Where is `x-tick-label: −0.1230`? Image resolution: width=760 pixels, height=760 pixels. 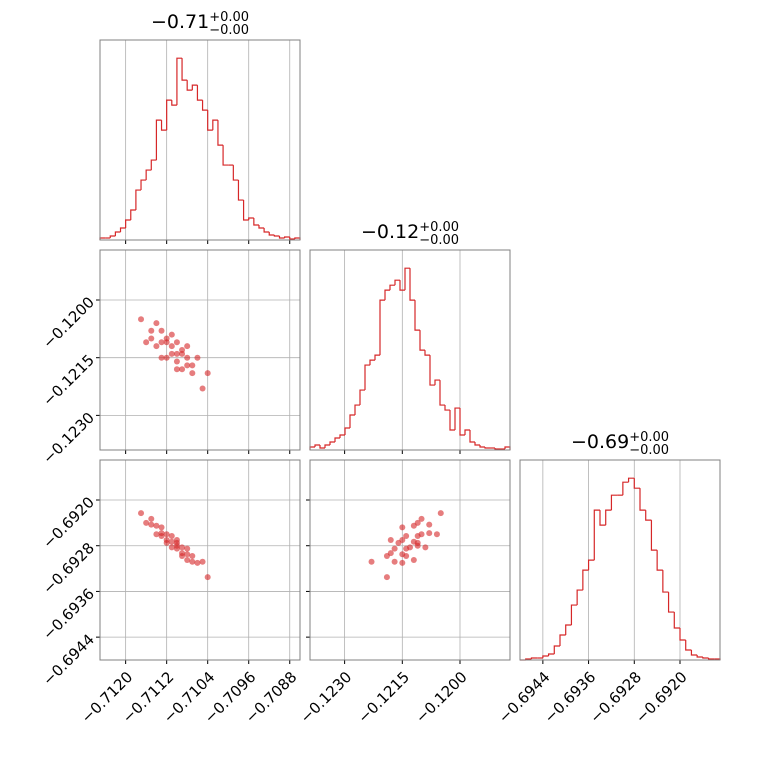 x-tick-label: −0.1230 is located at coordinates (326, 697).